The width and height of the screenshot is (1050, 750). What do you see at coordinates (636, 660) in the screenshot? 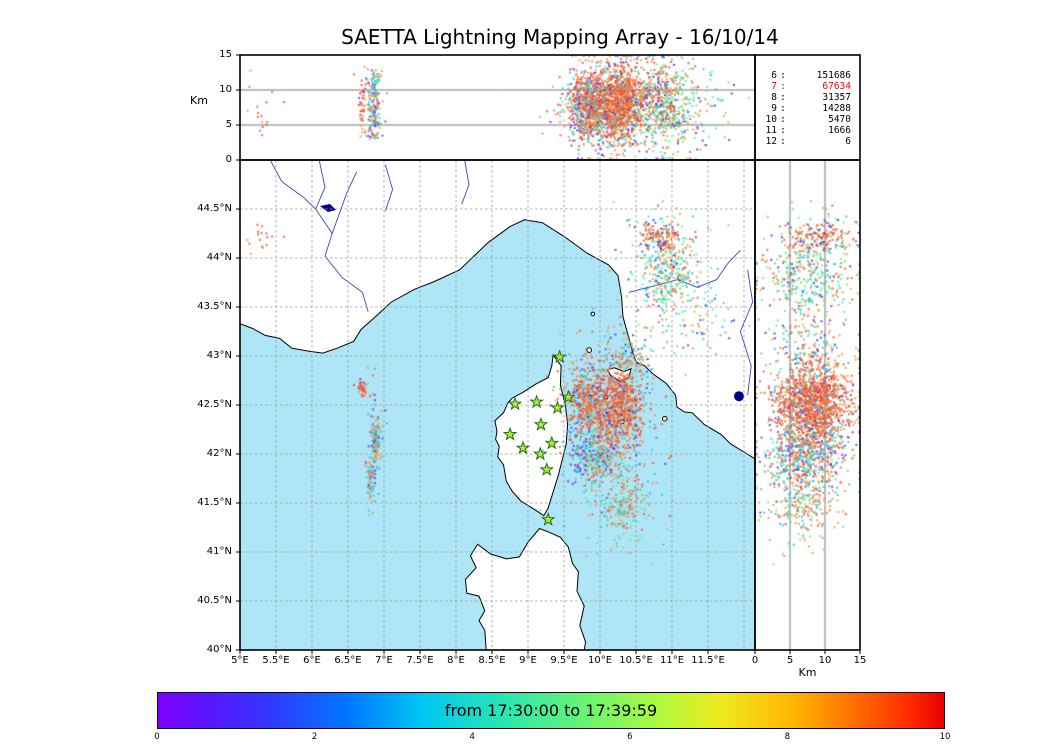
I see `lon-tick-label: 10.5°E` at bounding box center [636, 660].